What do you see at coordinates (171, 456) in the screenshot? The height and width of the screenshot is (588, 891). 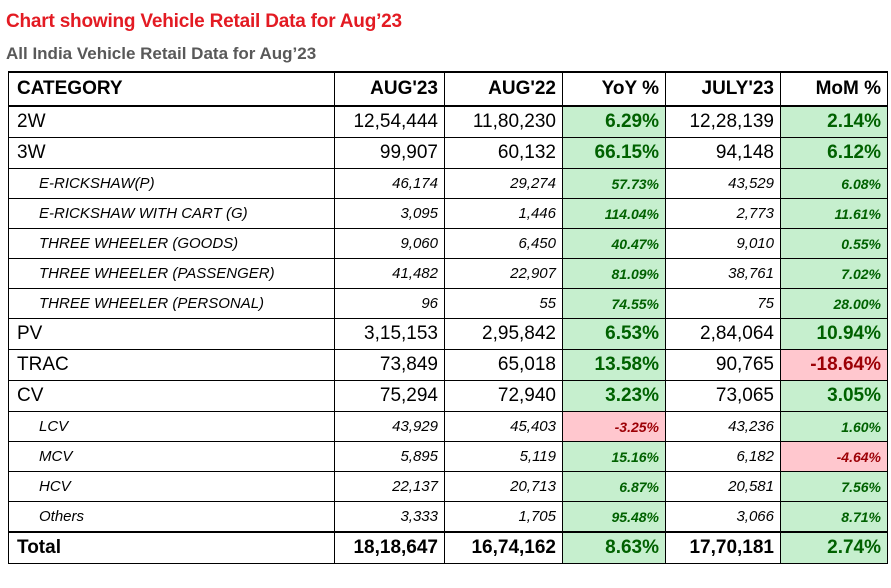 I see `category-cell: MCV` at bounding box center [171, 456].